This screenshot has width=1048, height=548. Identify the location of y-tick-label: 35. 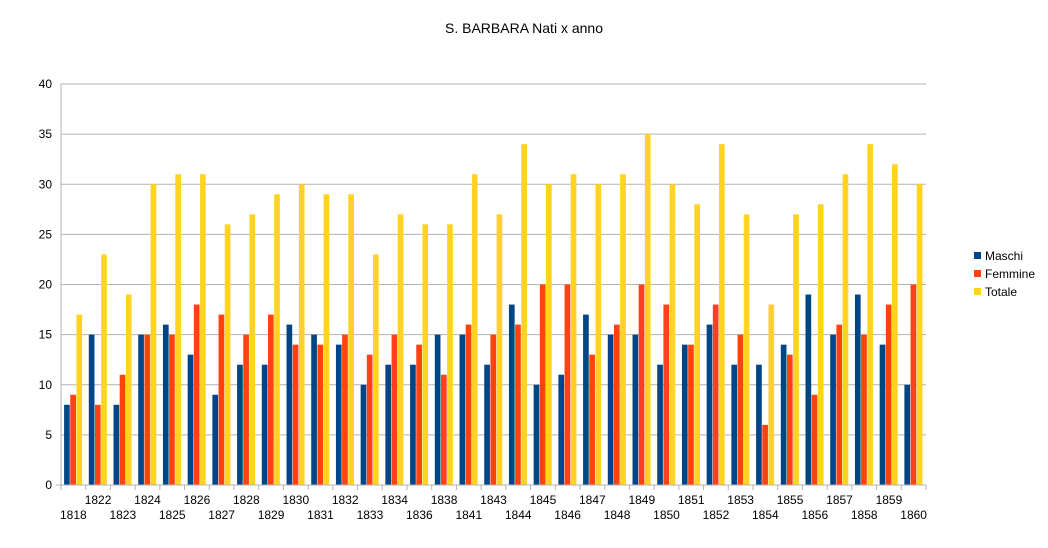
(46, 134).